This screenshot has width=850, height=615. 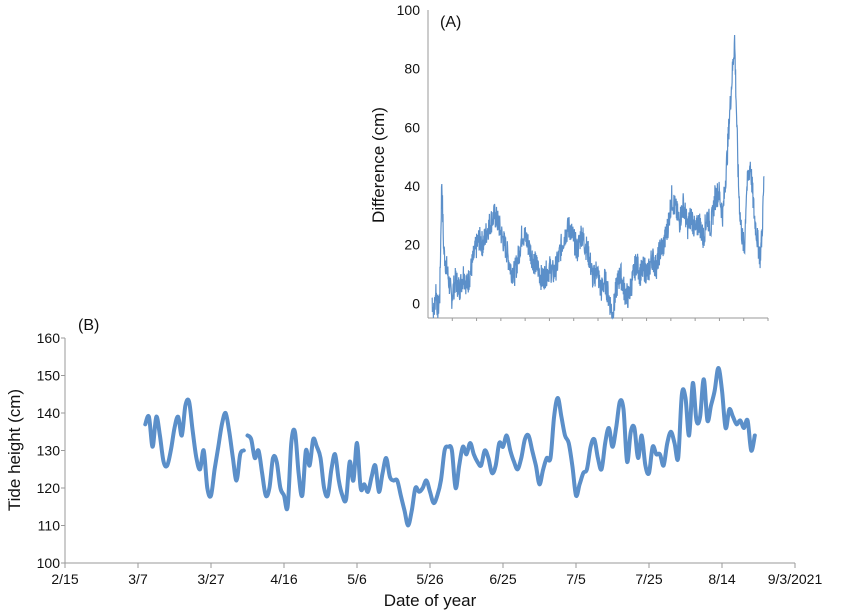 I want to click on panel-b-y-axis-label: Tide height (cm), so click(x=14, y=450).